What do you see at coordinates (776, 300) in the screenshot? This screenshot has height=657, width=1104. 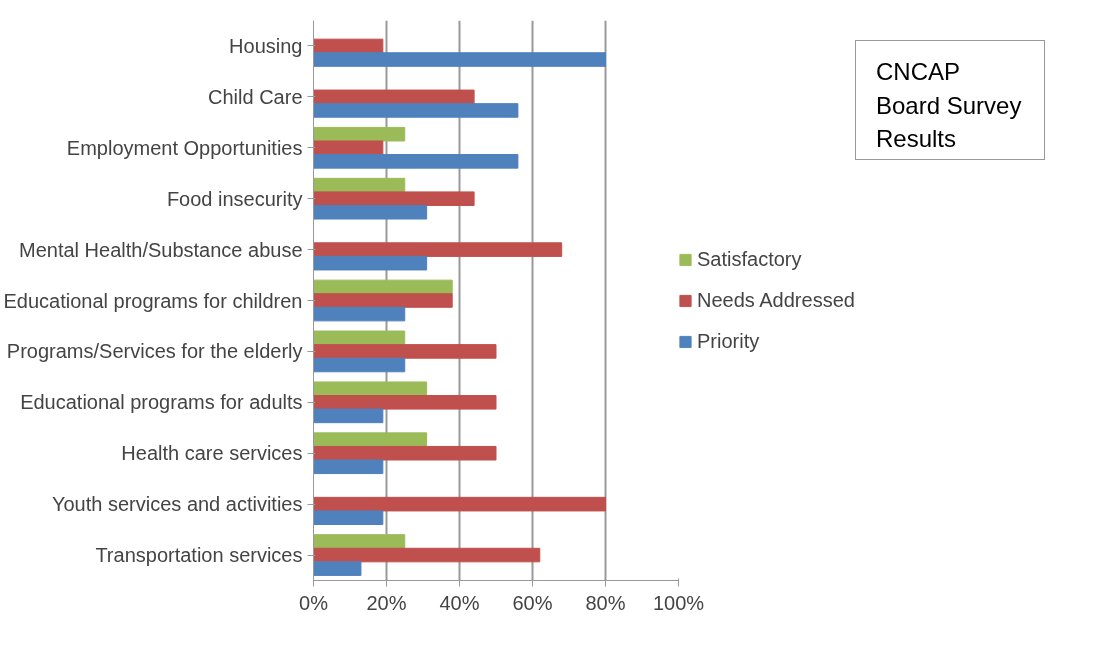 I see `legend-label: Needs Addressed` at bounding box center [776, 300].